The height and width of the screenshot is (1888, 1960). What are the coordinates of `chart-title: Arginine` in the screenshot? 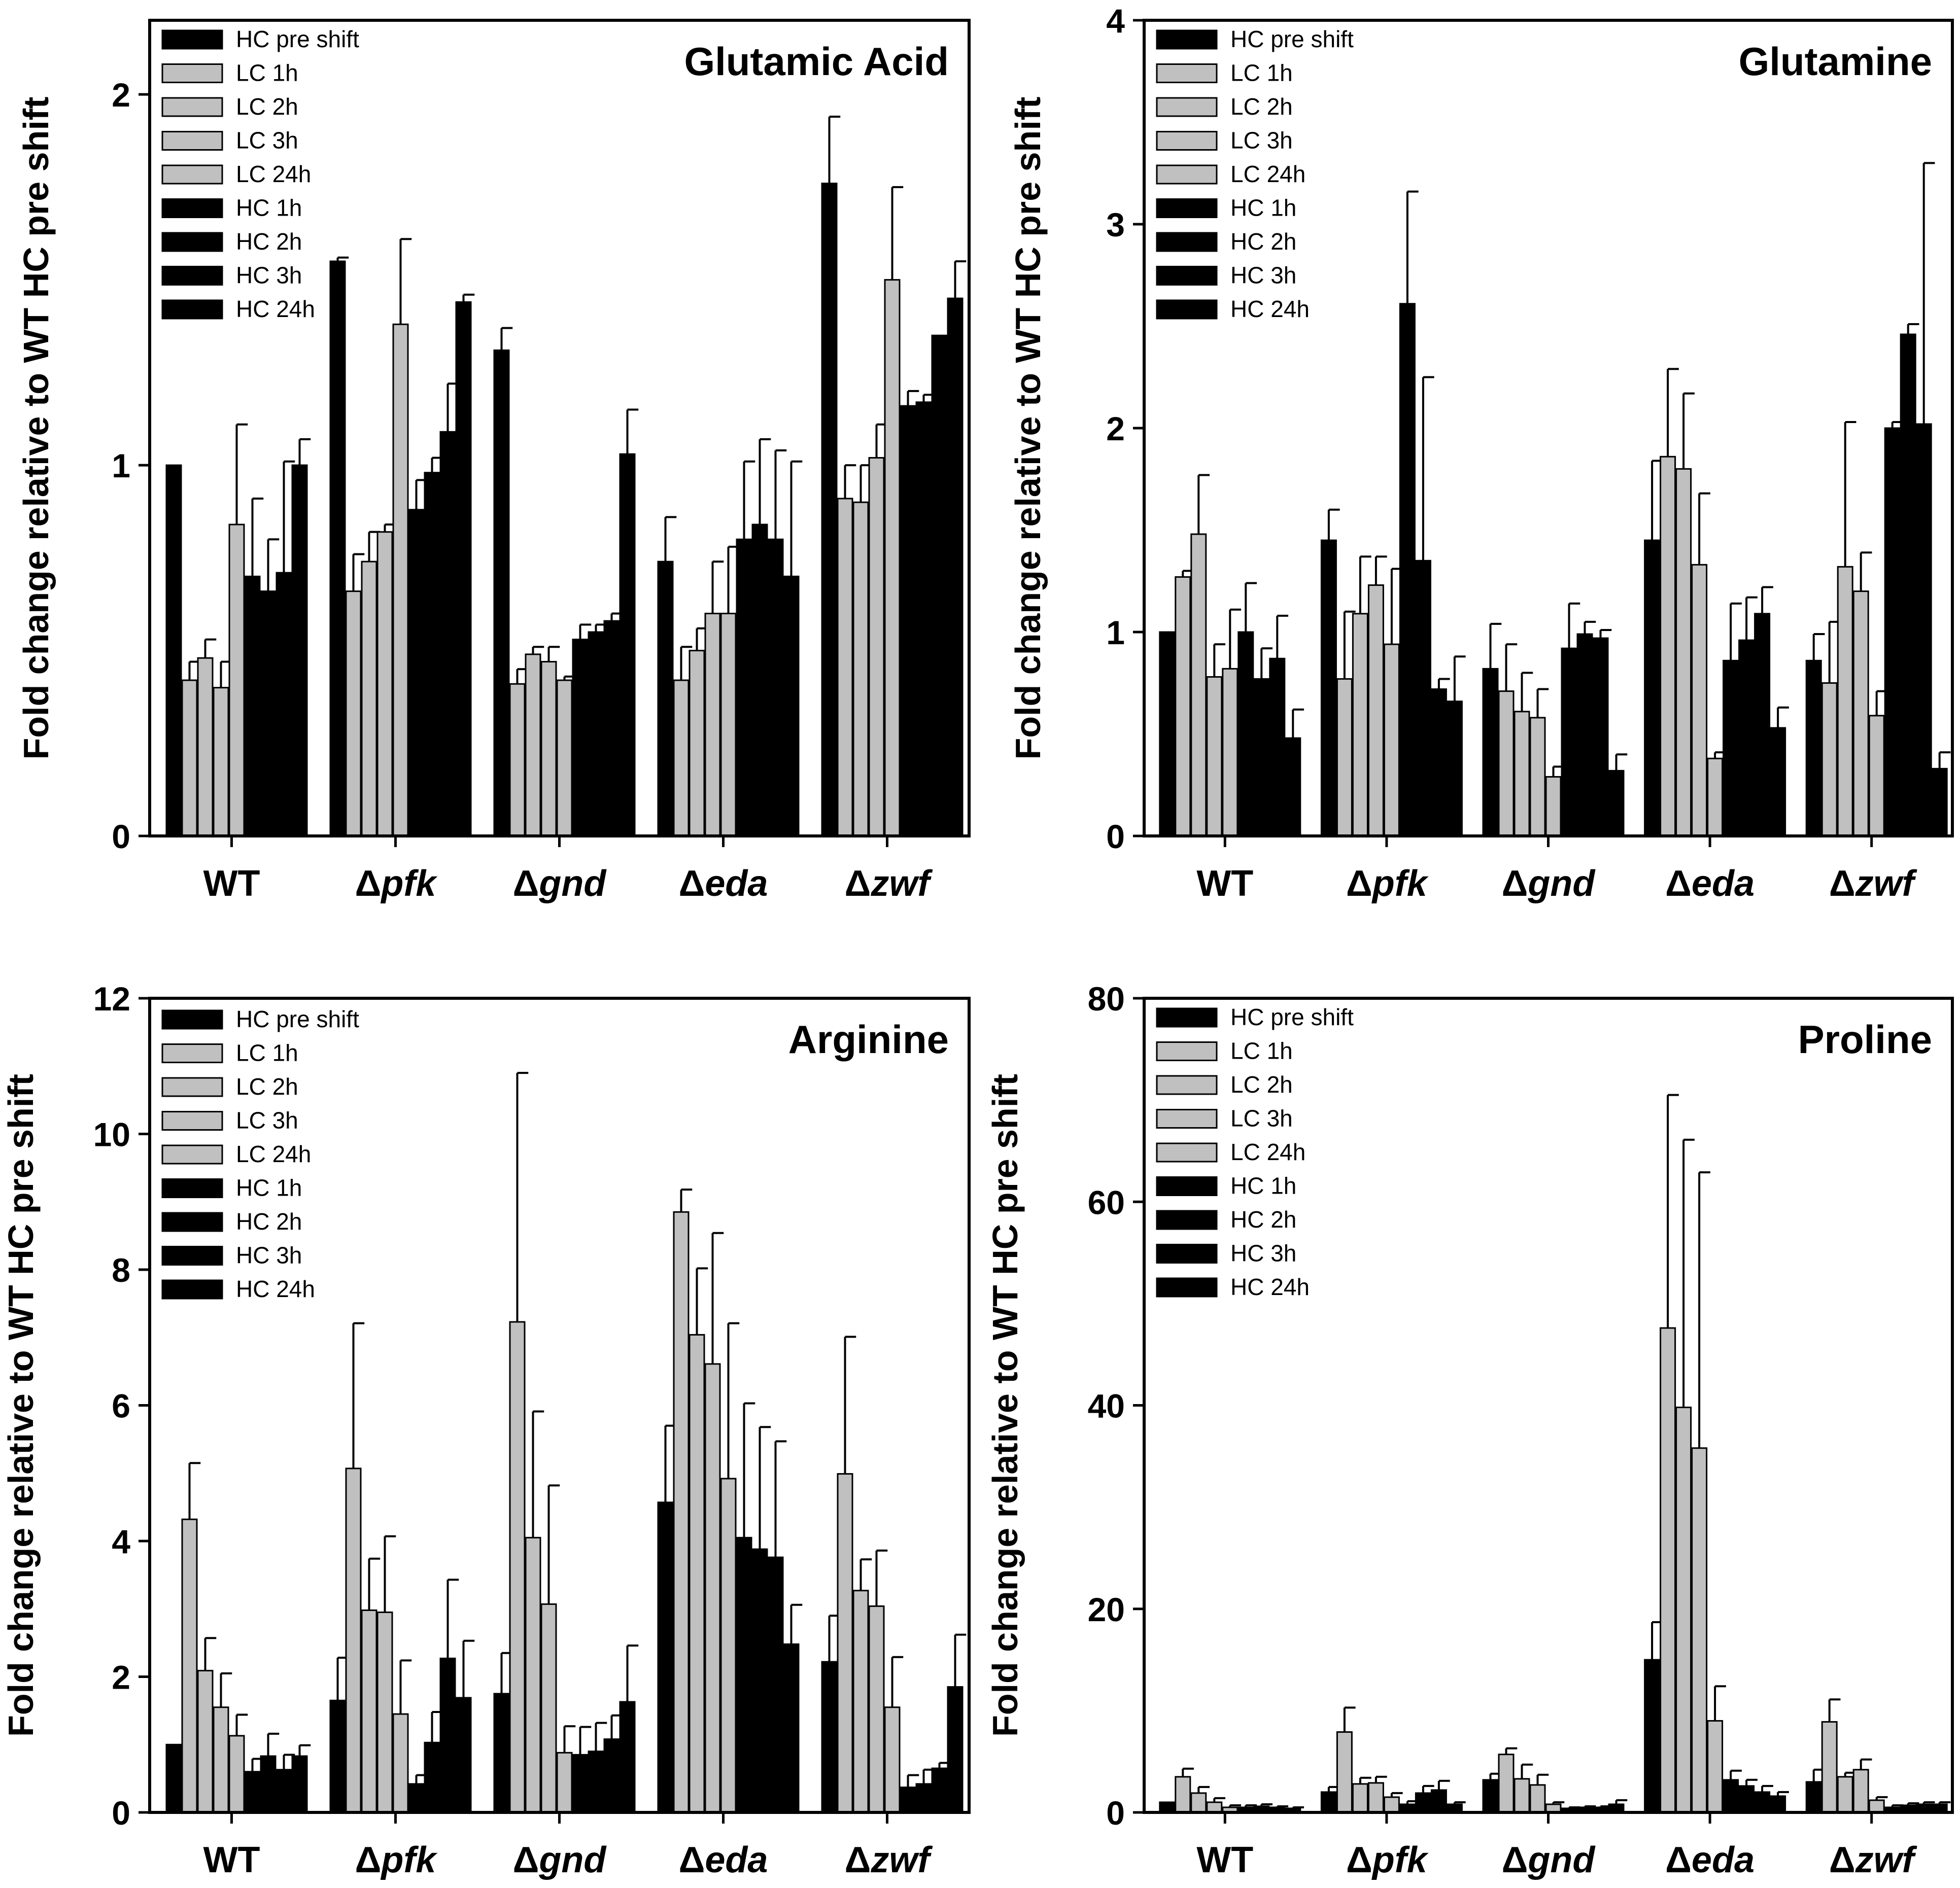 It's located at (868, 1039).